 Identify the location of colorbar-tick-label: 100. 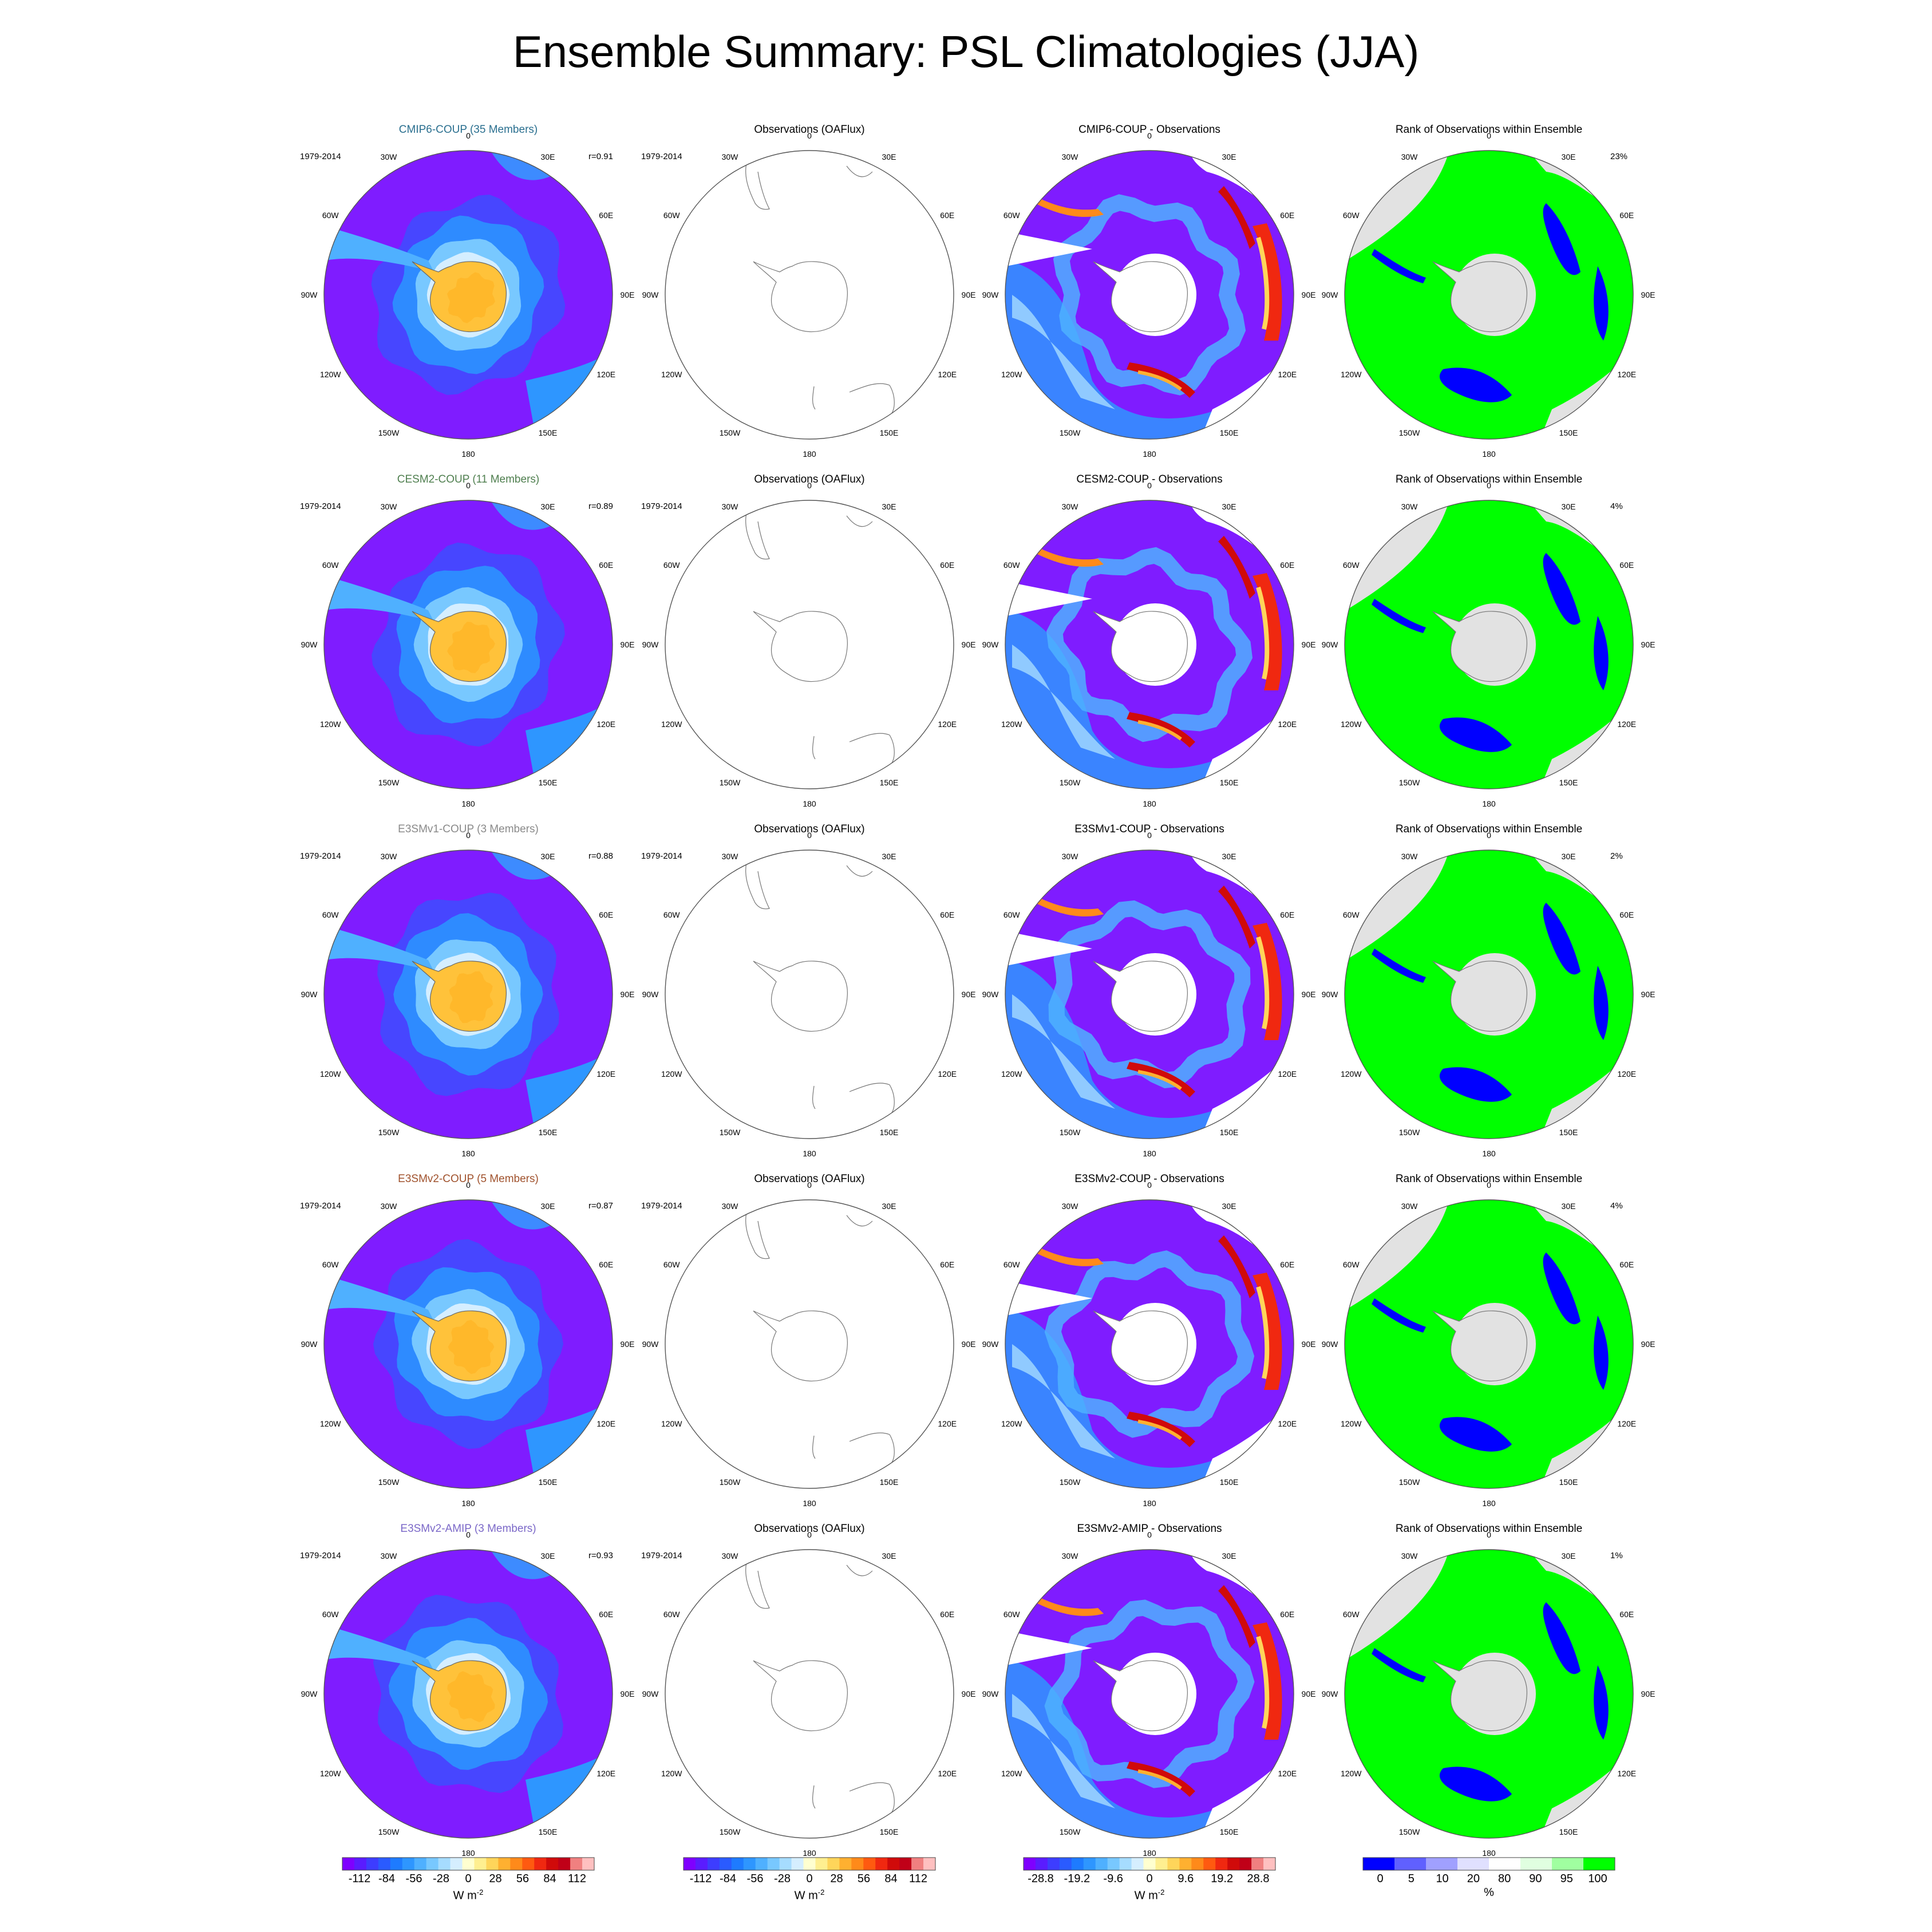
(1597, 1878).